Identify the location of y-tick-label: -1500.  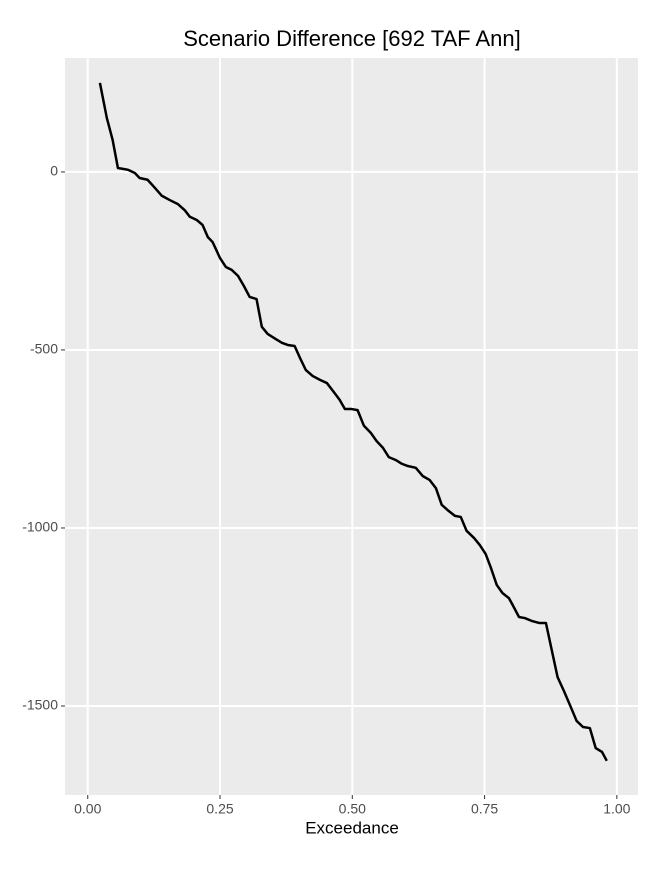
(40, 705).